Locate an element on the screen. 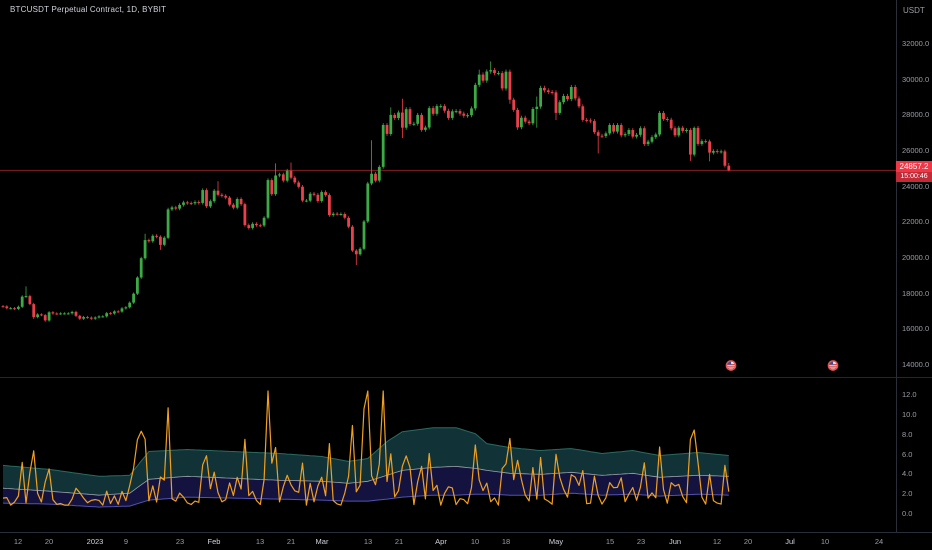 The height and width of the screenshot is (550, 932). band-upper-line is located at coordinates (365, 452).